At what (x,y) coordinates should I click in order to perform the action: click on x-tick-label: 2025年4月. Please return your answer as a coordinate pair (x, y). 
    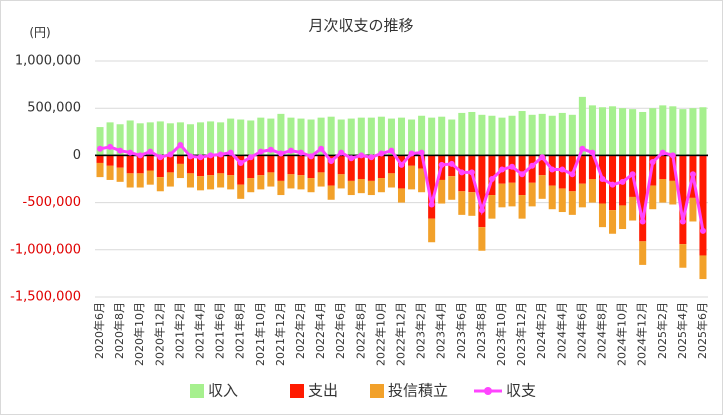
    Looking at the image, I should click on (682, 330).